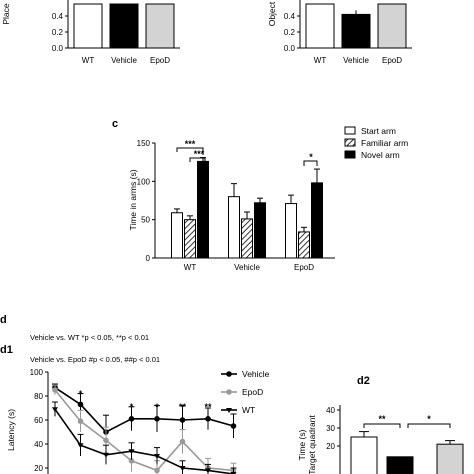  I want to click on top-left-ytick-label: 0.4, so click(58, 16).